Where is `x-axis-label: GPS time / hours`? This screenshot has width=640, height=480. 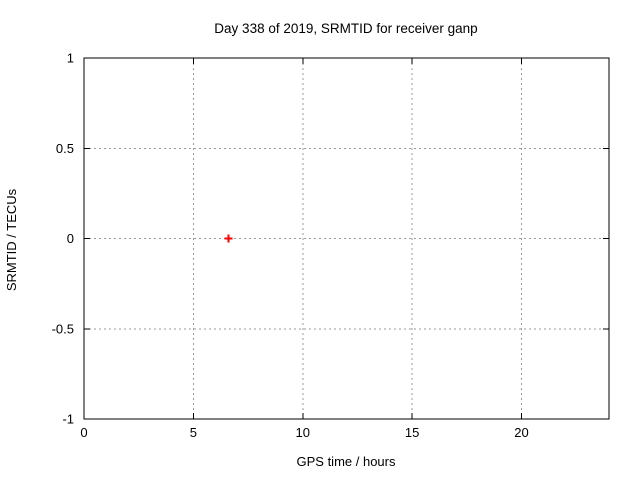 x-axis-label: GPS time / hours is located at coordinates (346, 461).